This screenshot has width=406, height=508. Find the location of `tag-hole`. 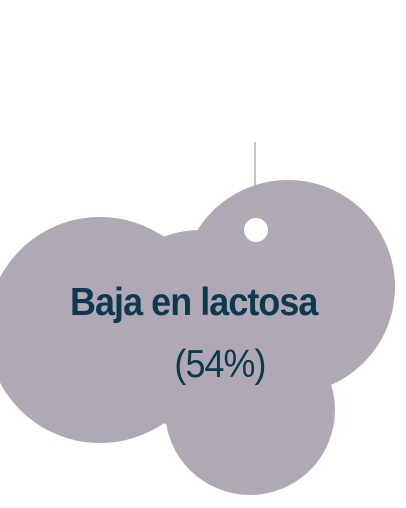

tag-hole is located at coordinates (256, 230).